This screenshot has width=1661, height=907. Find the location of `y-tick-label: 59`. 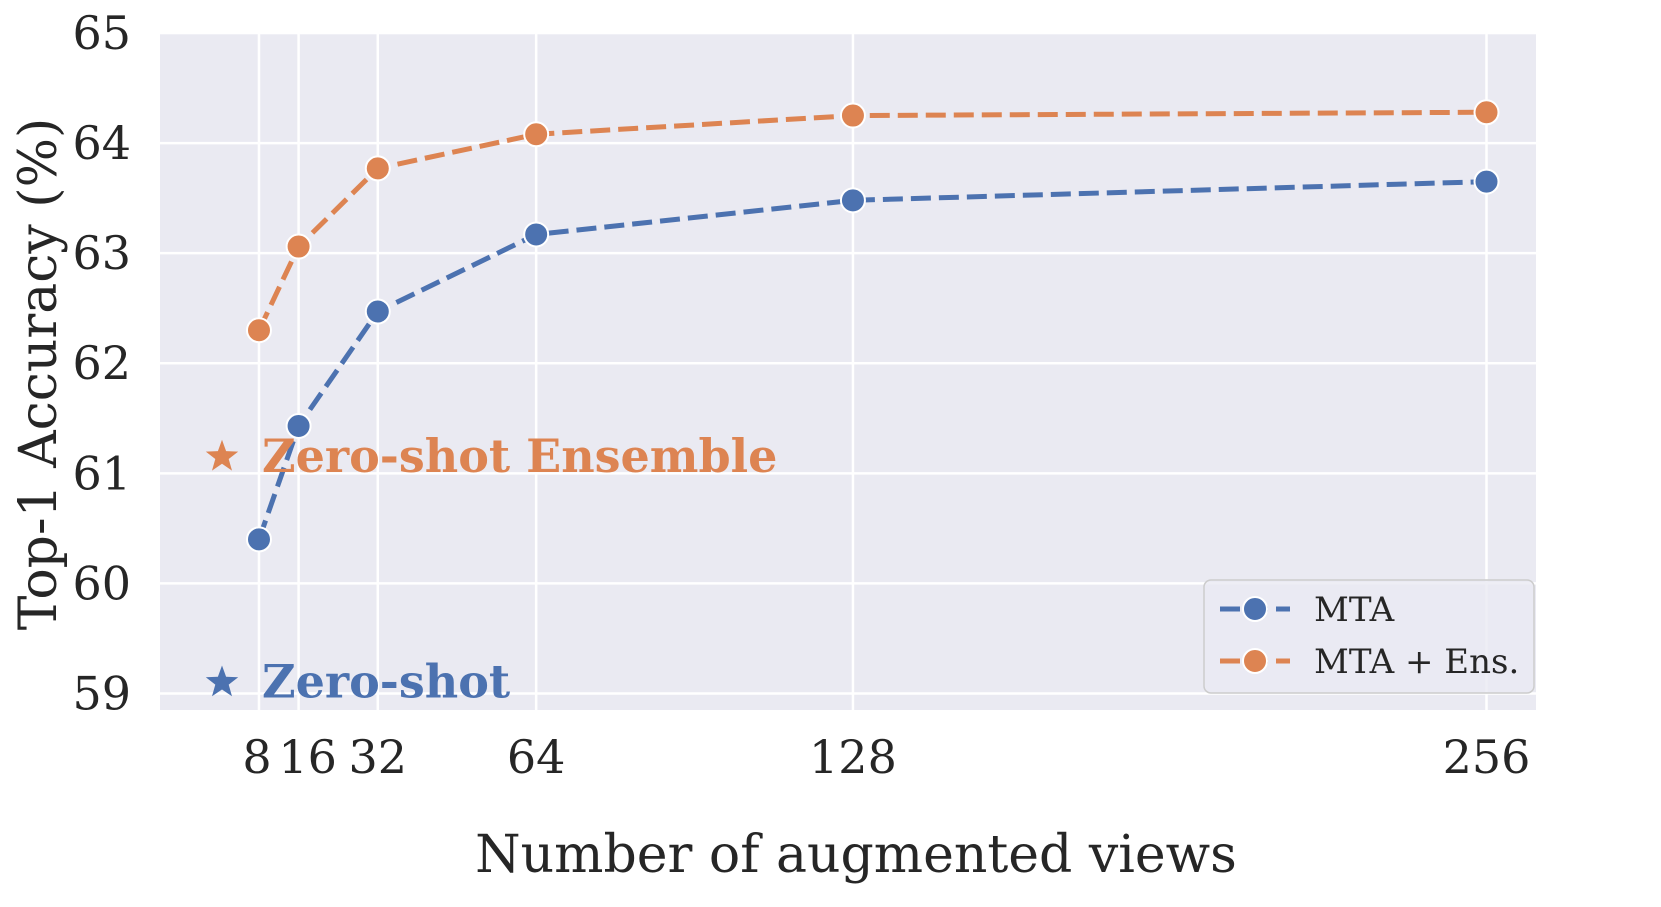

y-tick-label: 59 is located at coordinates (101, 693).